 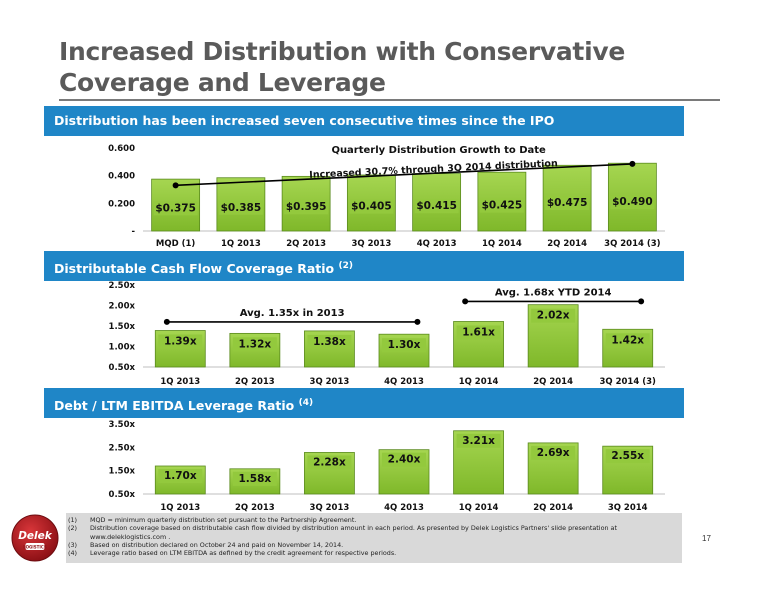 What do you see at coordinates (404, 175) in the screenshot?
I see `chart-0-trend-line` at bounding box center [404, 175].